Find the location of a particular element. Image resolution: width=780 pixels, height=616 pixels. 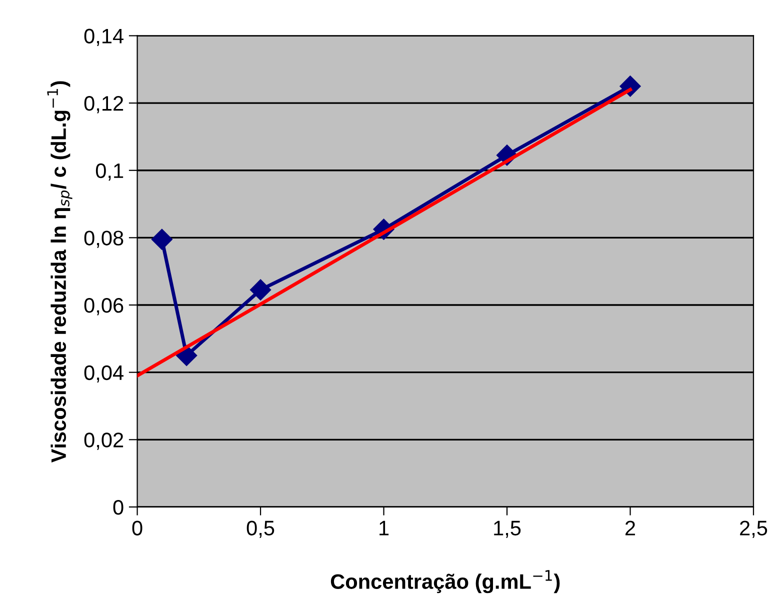

x-tick-label: 2,5 is located at coordinates (754, 529).